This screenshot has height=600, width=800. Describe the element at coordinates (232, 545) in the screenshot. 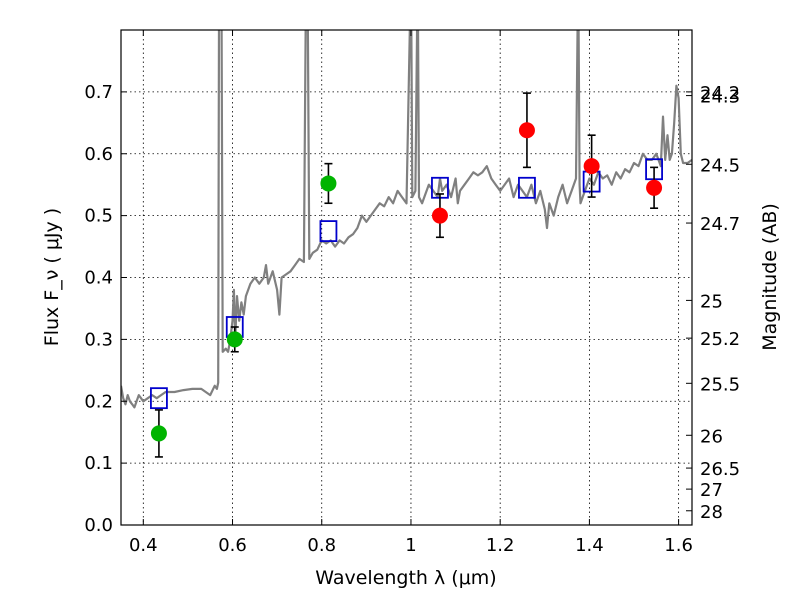

I see `x-tick-label: 0.6` at that location.